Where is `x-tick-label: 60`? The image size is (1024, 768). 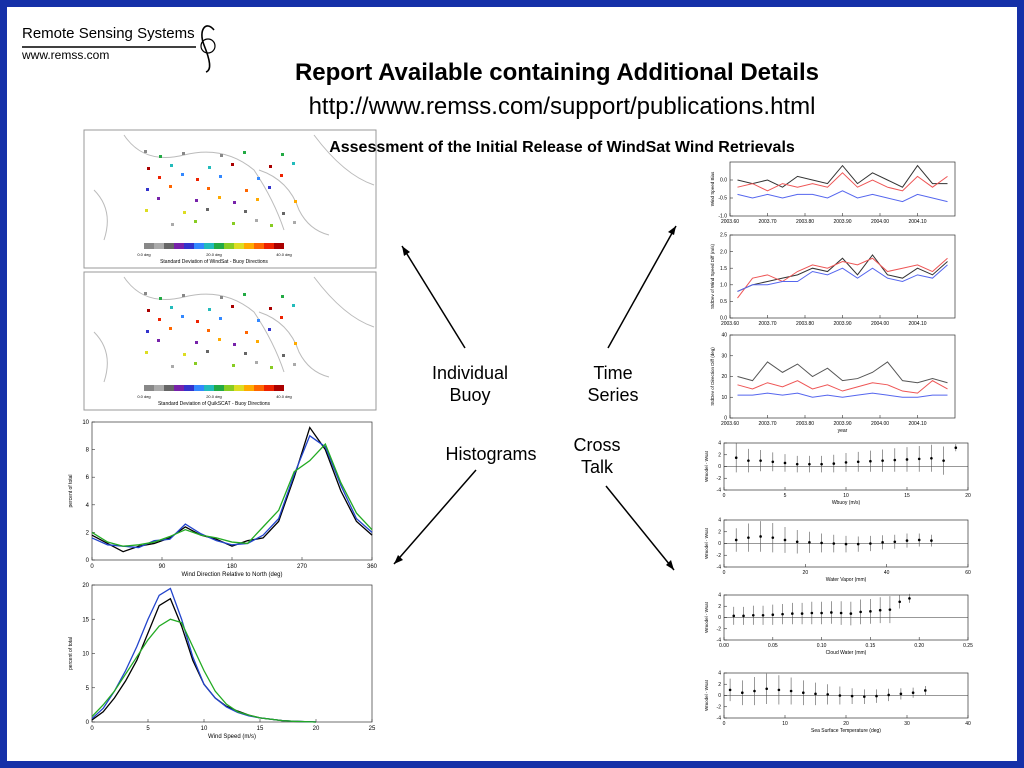 x-tick-label: 60 is located at coordinates (968, 573).